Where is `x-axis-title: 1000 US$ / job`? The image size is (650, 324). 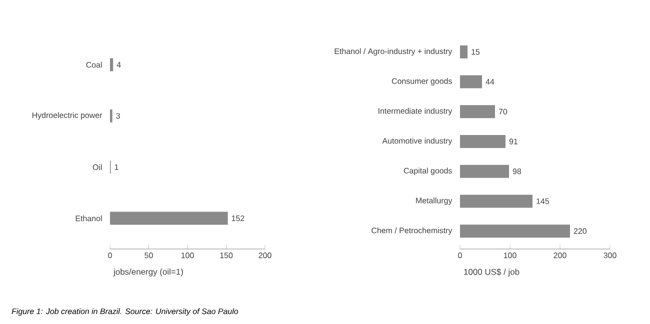
x-axis-title: 1000 US$ / job is located at coordinates (492, 272).